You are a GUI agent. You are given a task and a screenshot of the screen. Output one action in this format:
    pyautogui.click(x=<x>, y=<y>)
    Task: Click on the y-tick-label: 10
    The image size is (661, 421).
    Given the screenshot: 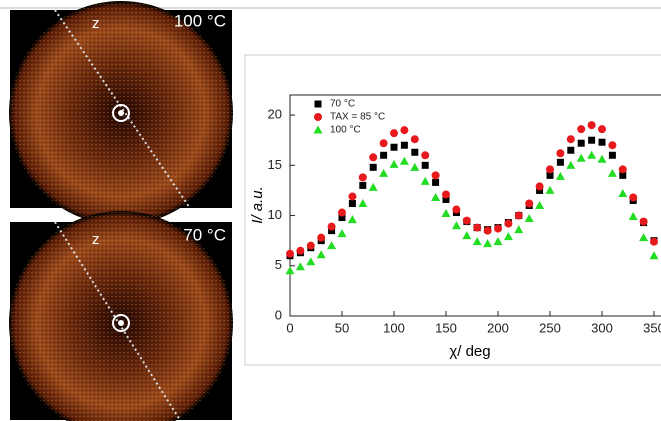 What is the action you would take?
    pyautogui.click(x=275, y=214)
    